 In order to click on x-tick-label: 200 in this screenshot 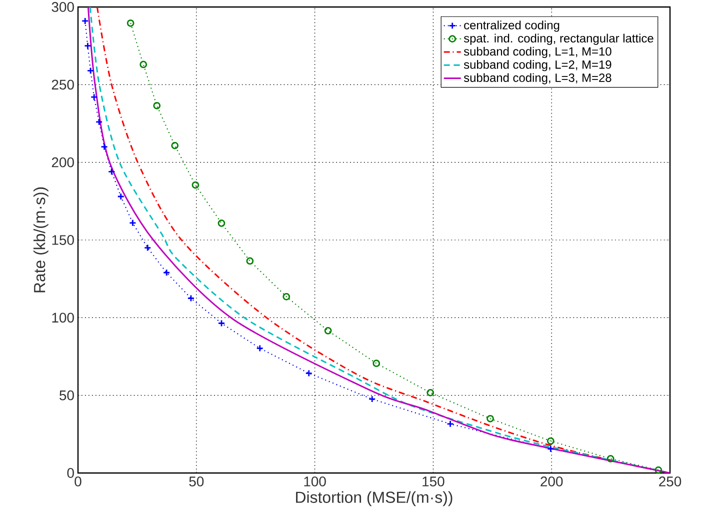, I will do `click(551, 481)`.